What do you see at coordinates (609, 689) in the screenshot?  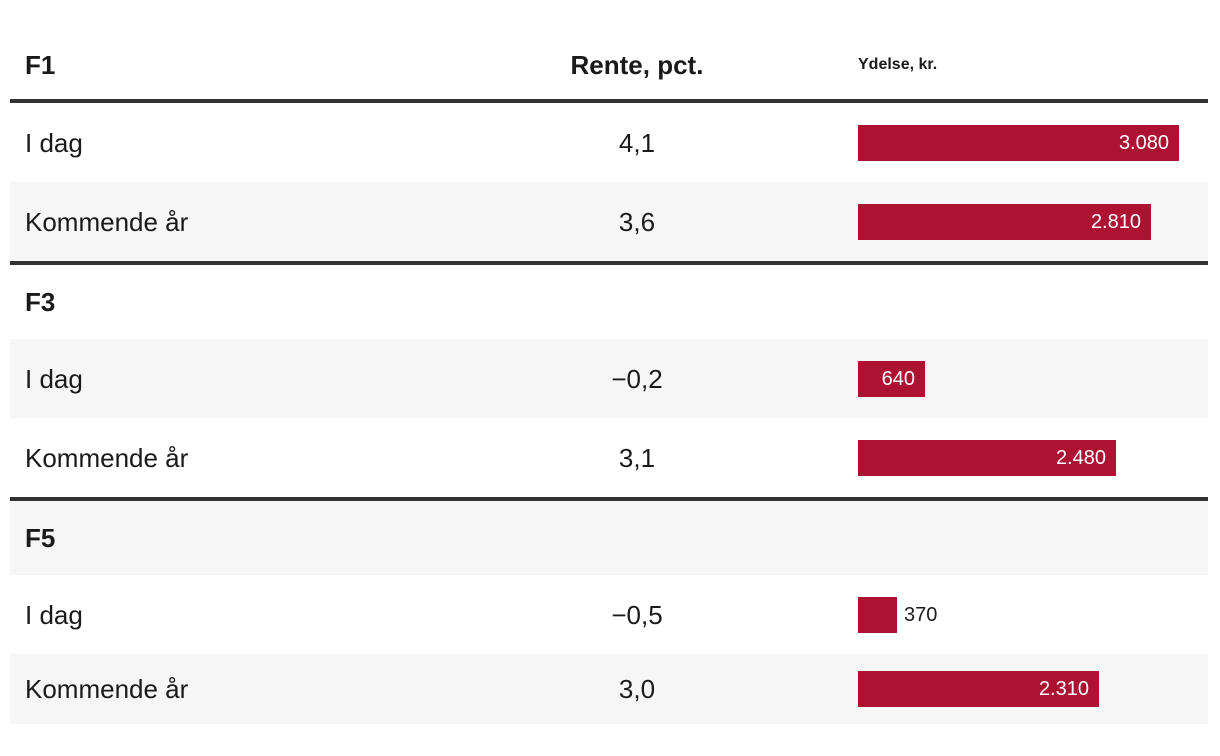 I see `table-row-f5-kommende: Kommende år 3,0 2.310` at bounding box center [609, 689].